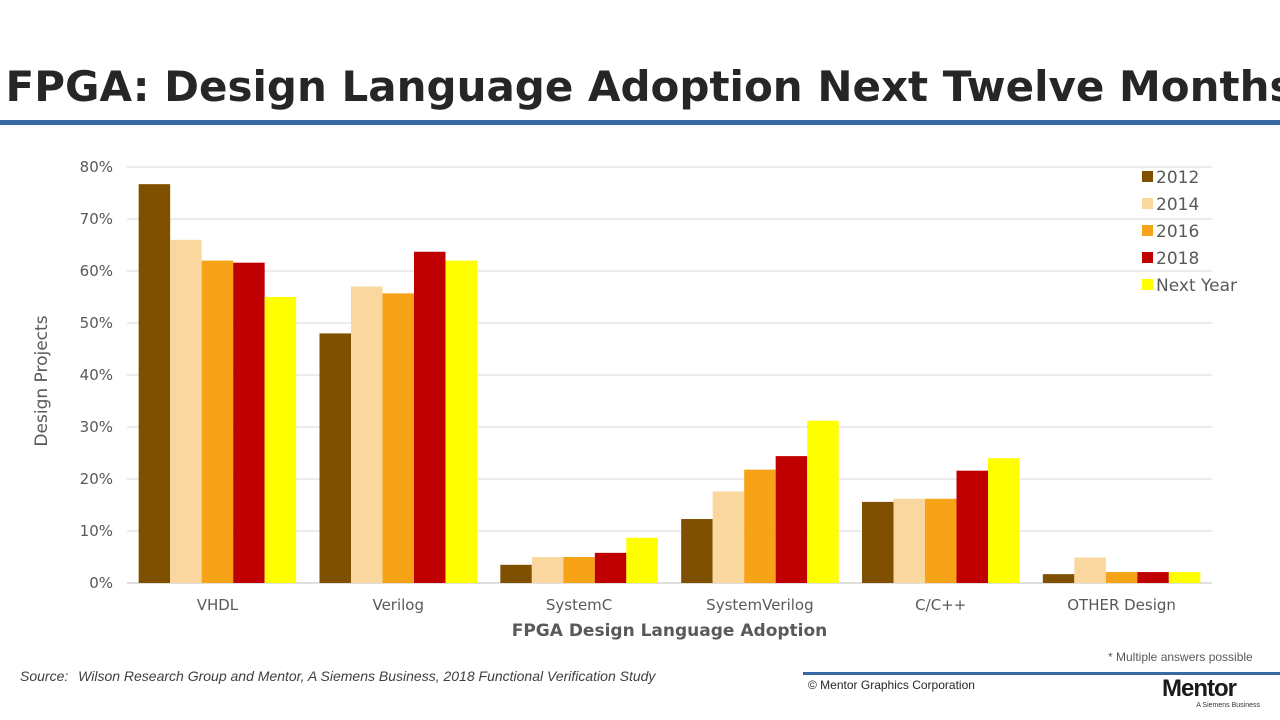 This screenshot has width=1280, height=720. I want to click on y-tick-label: 0%, so click(101, 583).